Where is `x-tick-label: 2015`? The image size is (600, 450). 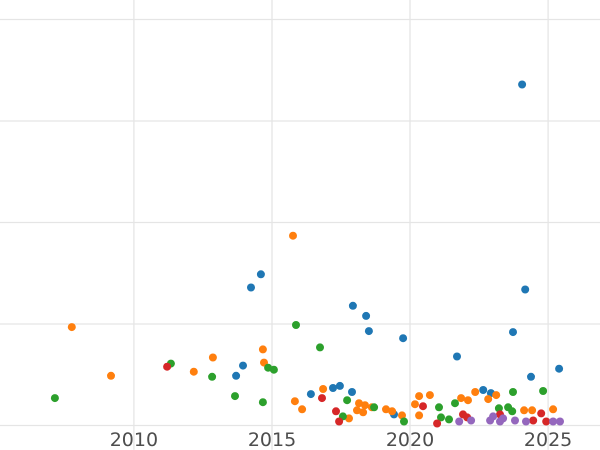
x-tick-label: 2015 is located at coordinates (272, 439).